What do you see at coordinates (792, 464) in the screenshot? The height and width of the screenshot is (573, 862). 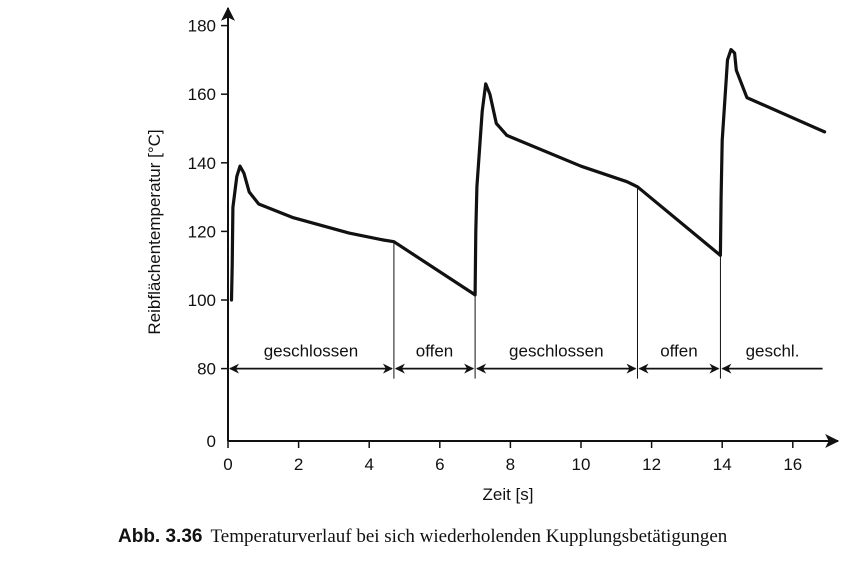 I see `x-tick-label: 16` at bounding box center [792, 464].